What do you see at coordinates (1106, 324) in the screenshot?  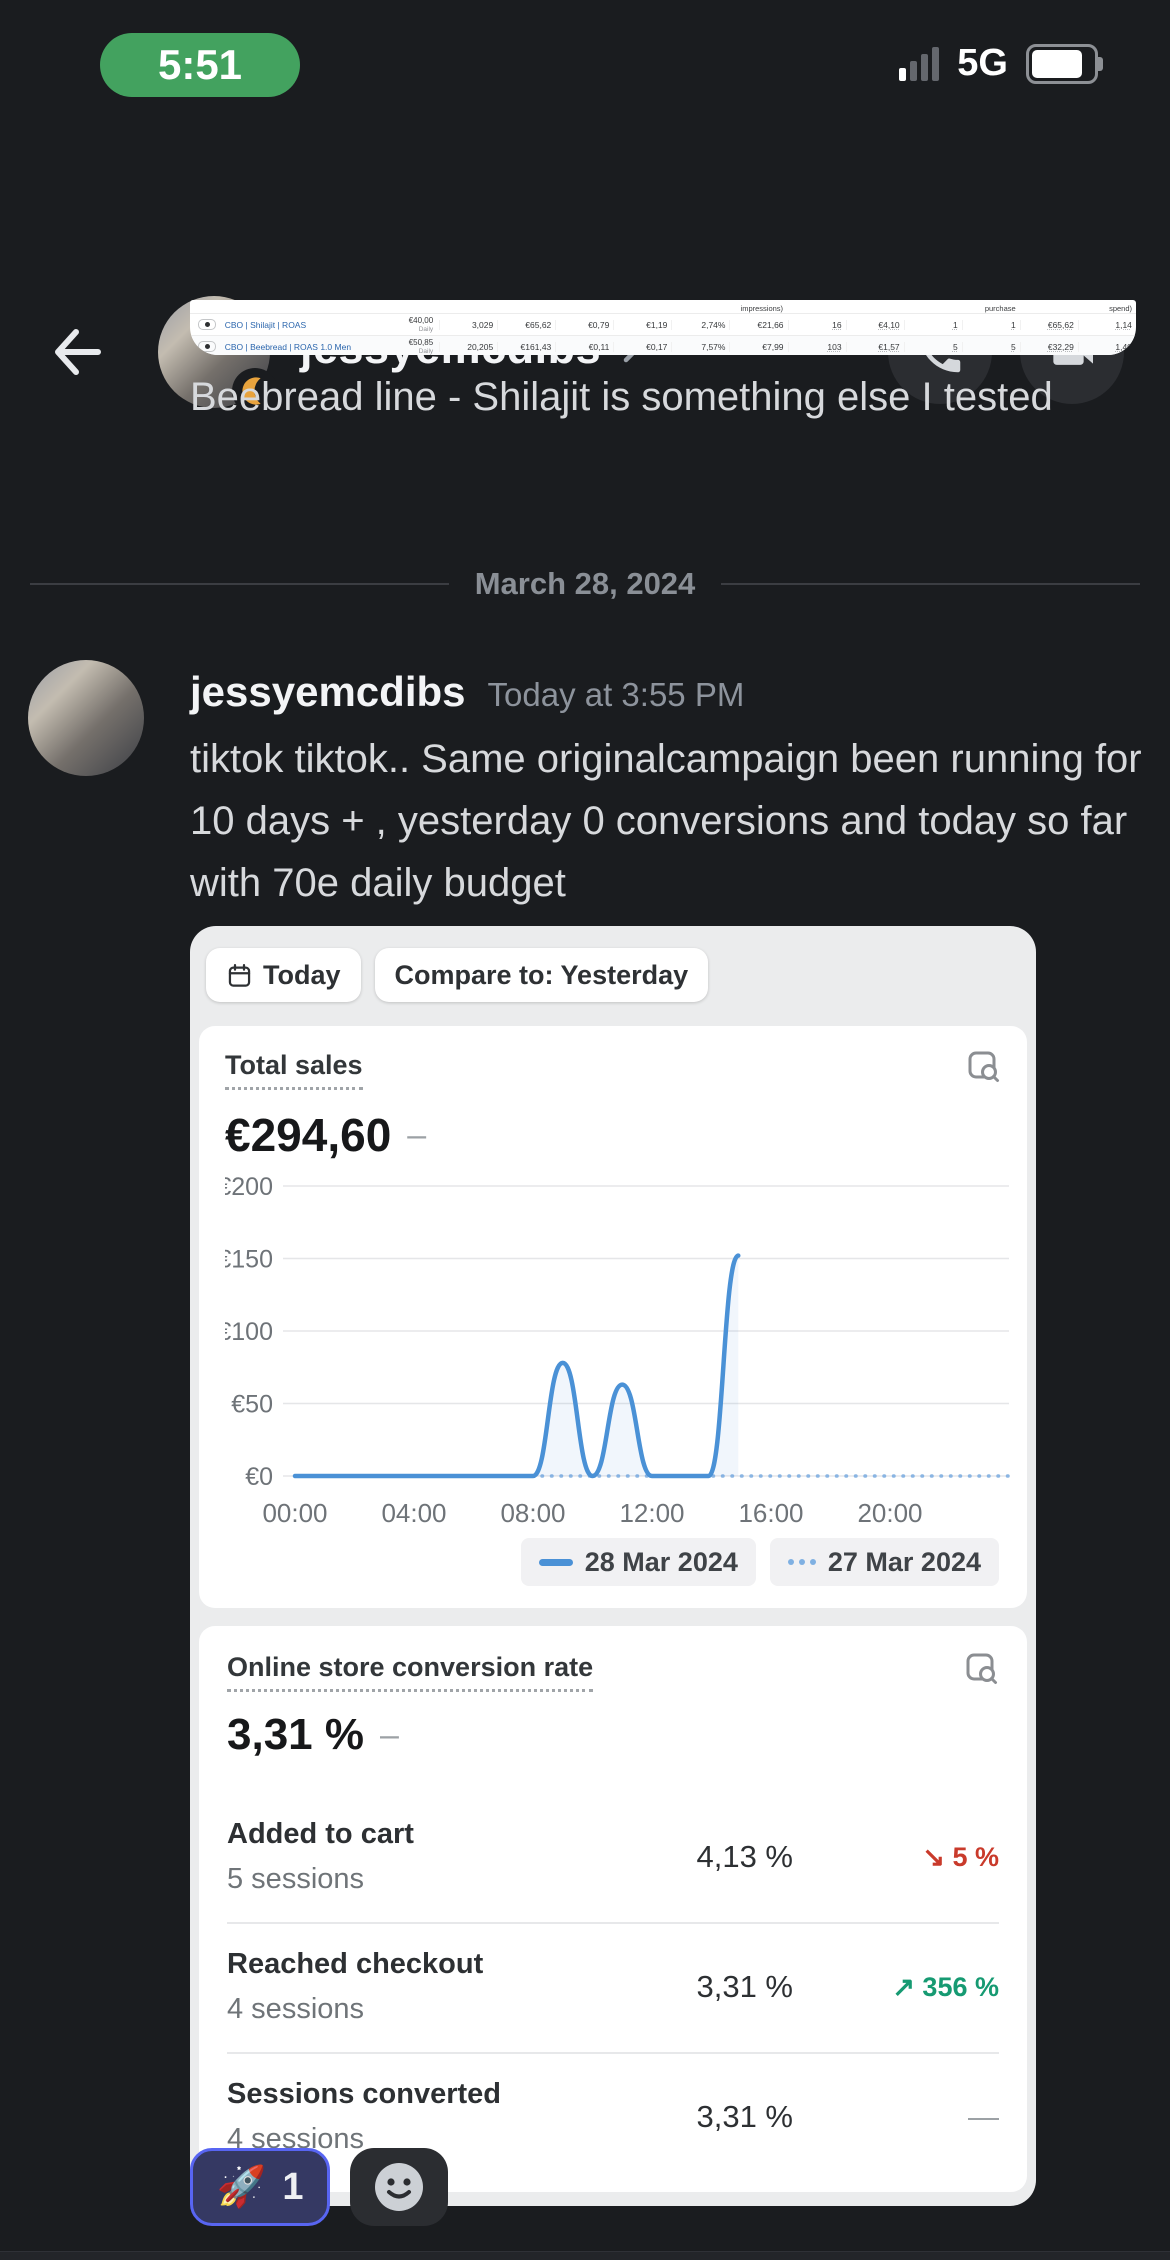 I see `metric-cell: 1,14` at bounding box center [1106, 324].